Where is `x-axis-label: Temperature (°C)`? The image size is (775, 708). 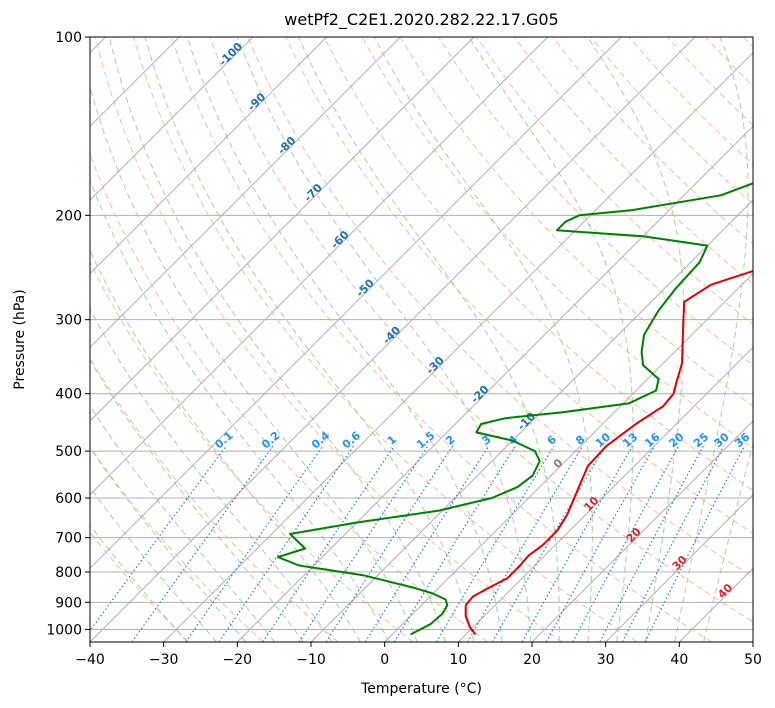 x-axis-label: Temperature (°C) is located at coordinates (421, 689).